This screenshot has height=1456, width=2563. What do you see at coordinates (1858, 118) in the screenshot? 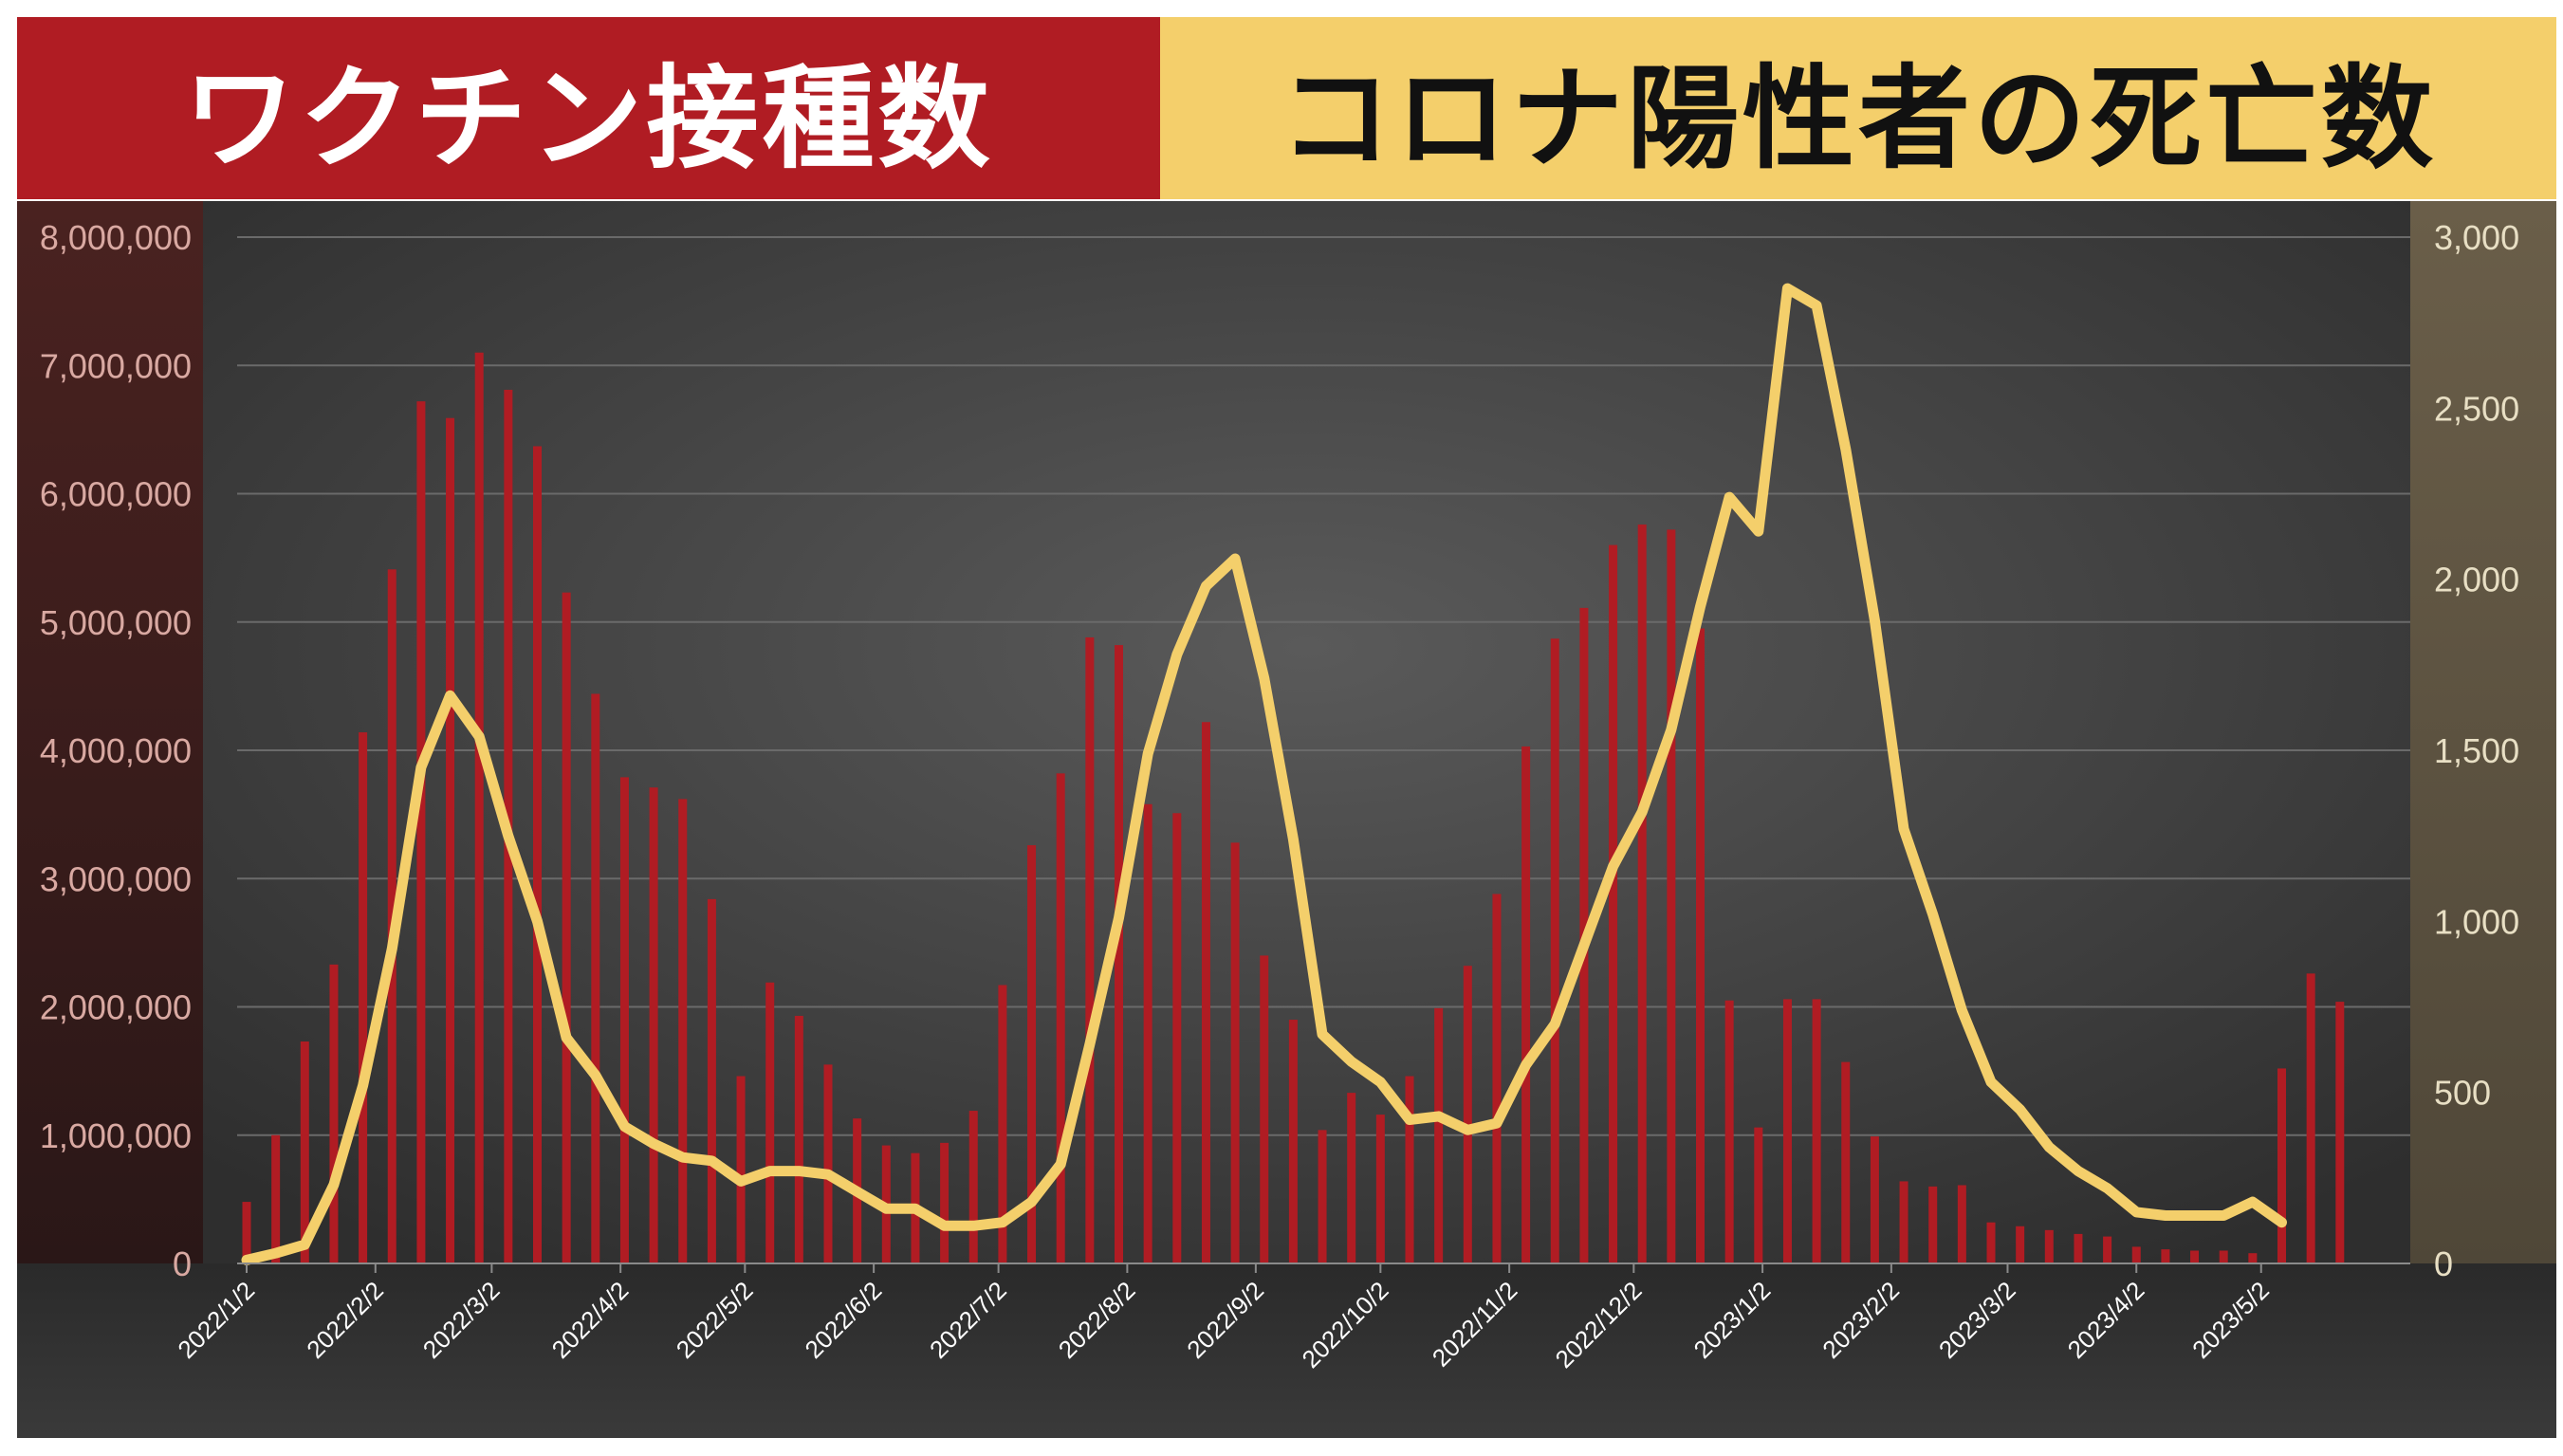
I see `covid-deaths-title: コロナ陽性者の死亡数` at bounding box center [1858, 118].